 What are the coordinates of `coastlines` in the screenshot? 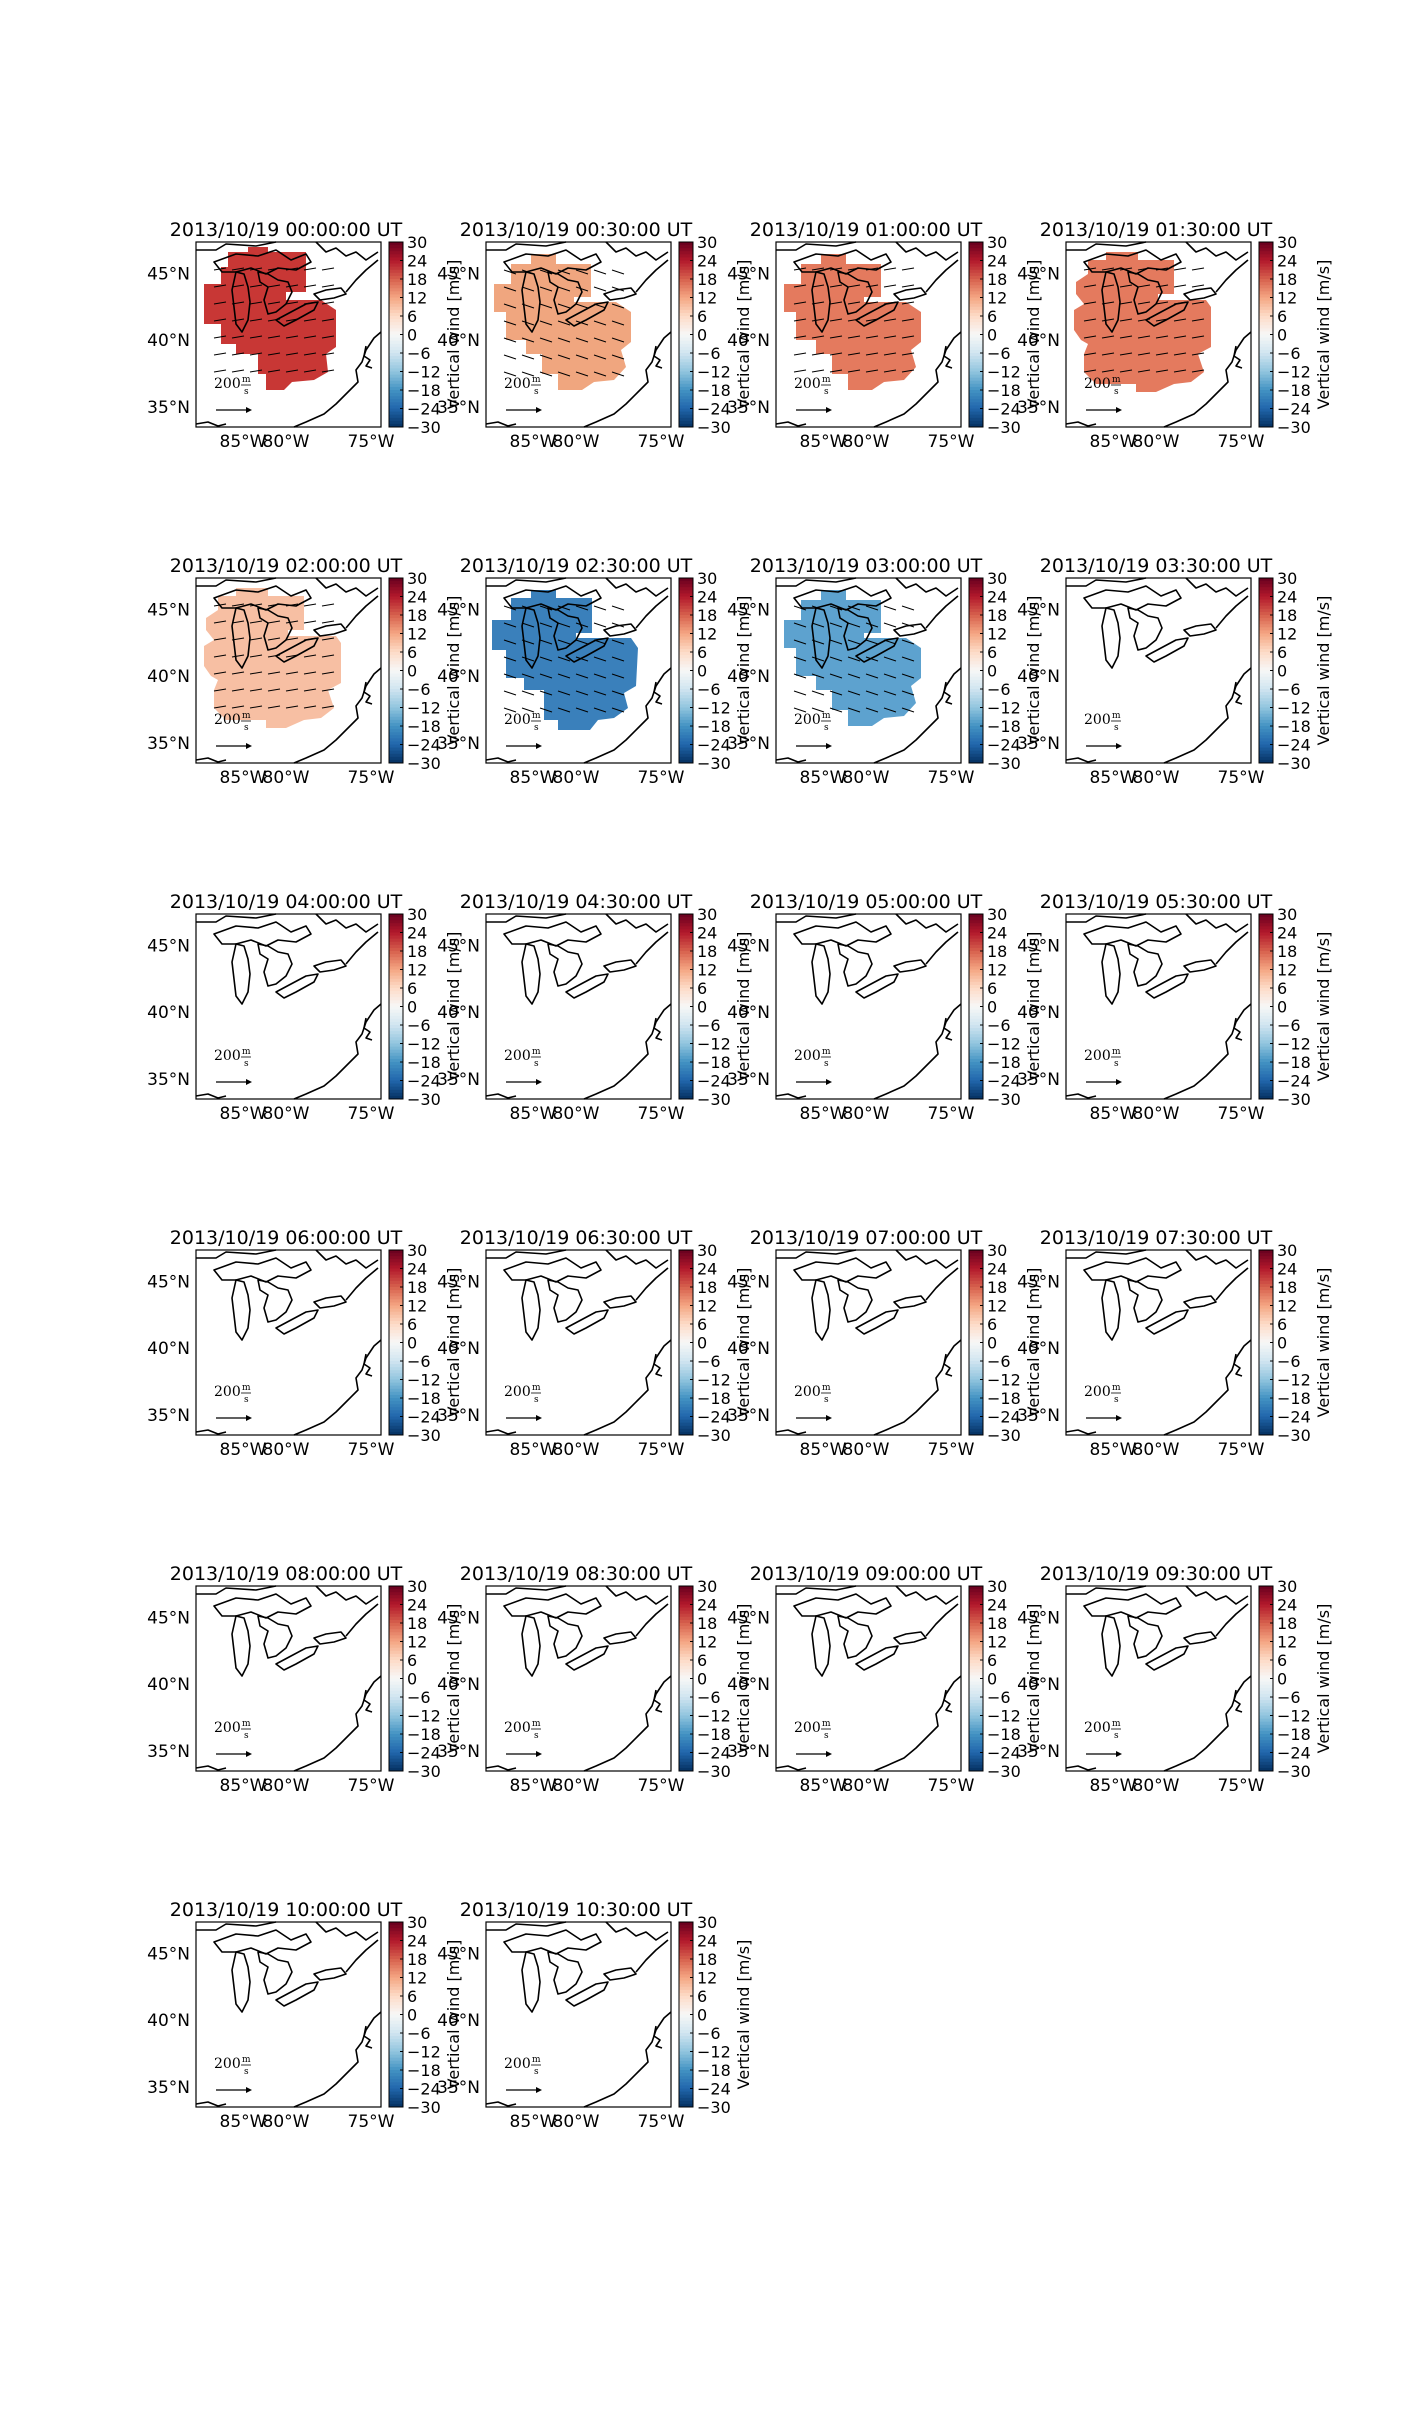 It's located at (288, 1006).